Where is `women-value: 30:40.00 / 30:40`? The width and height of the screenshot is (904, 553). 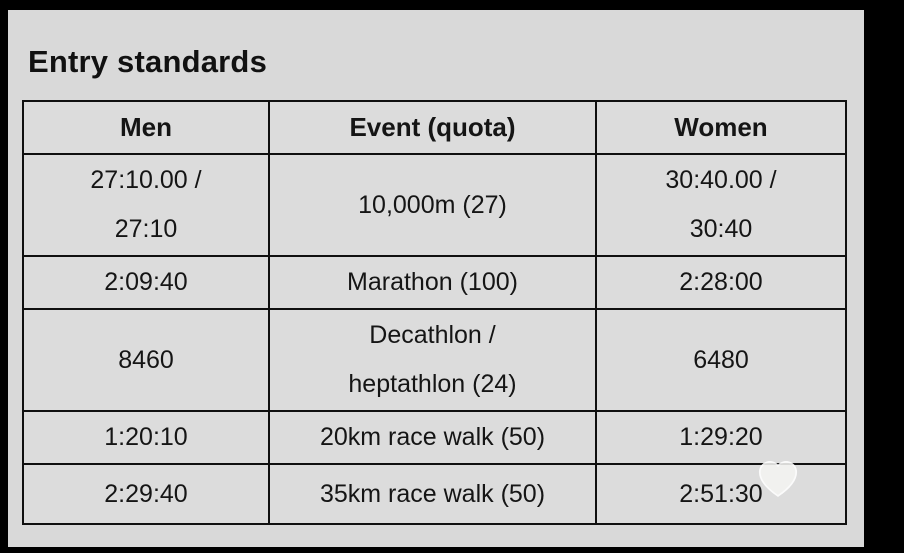 women-value: 30:40.00 / 30:40 is located at coordinates (721, 205).